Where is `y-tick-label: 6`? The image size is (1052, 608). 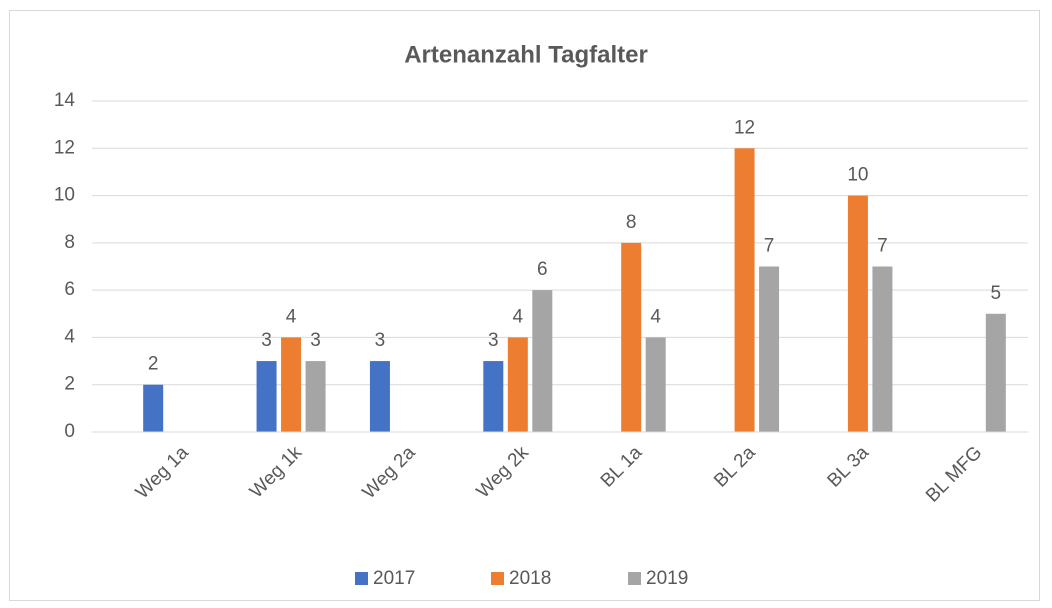
y-tick-label: 6 is located at coordinates (69, 289).